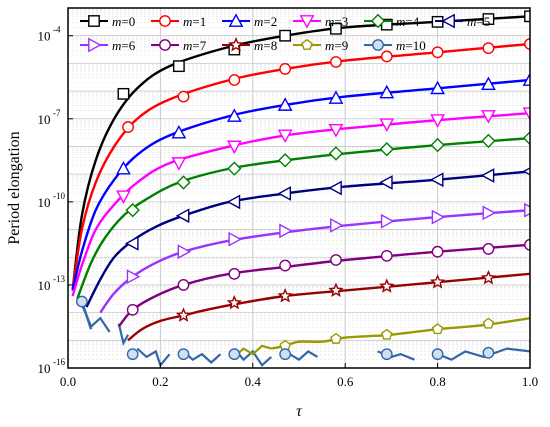  I want to click on legend-item: m=10, so click(395, 45).